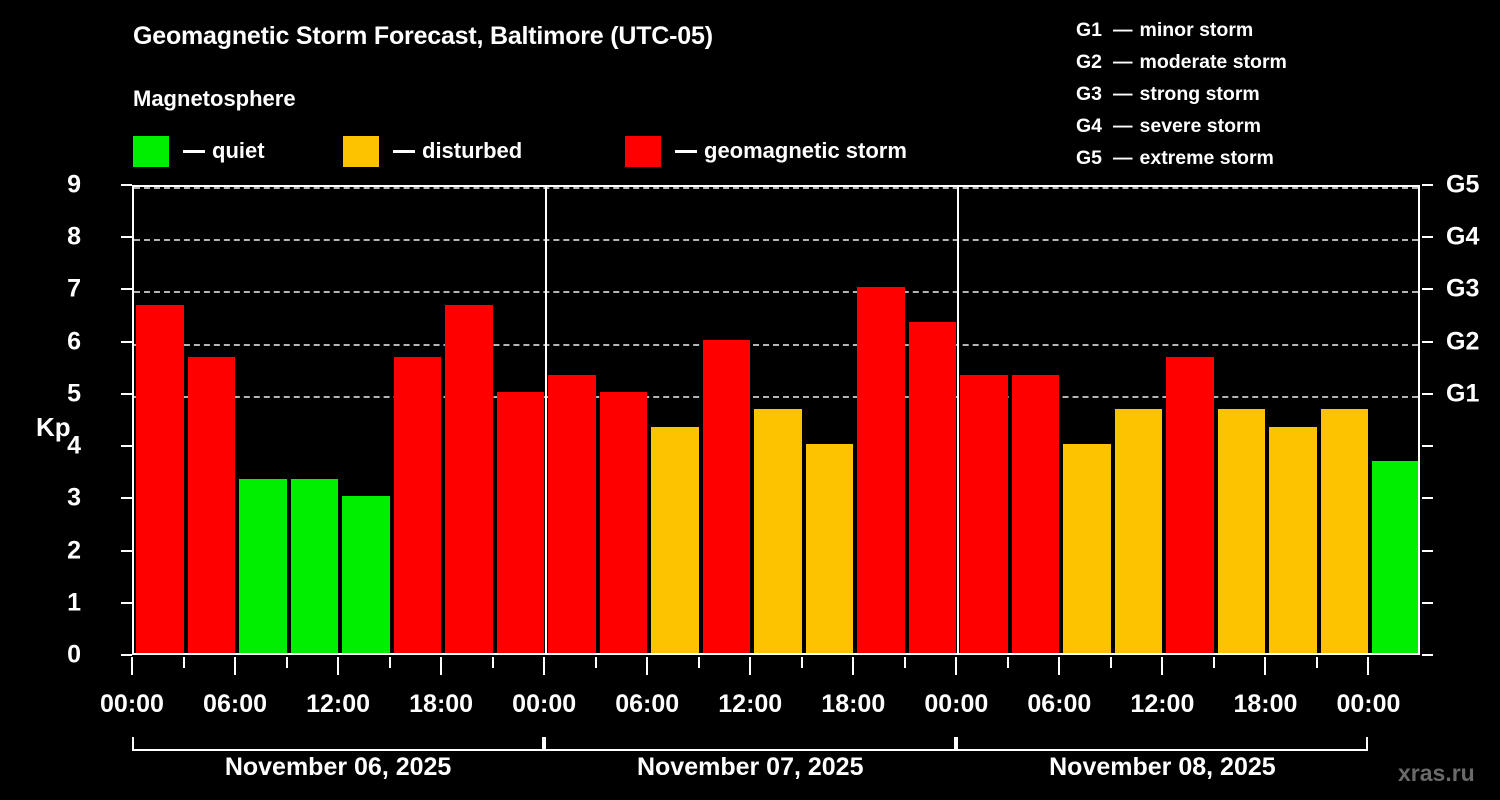 This screenshot has width=1500, height=800. Describe the element at coordinates (1199, 94) in the screenshot. I see `g-legend-label: strong storm` at that location.